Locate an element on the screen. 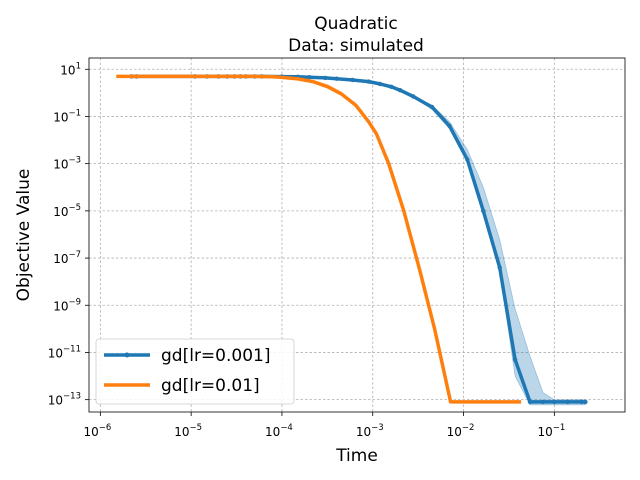  y-tick-label: 10⁻¹³ is located at coordinates (64, 400).